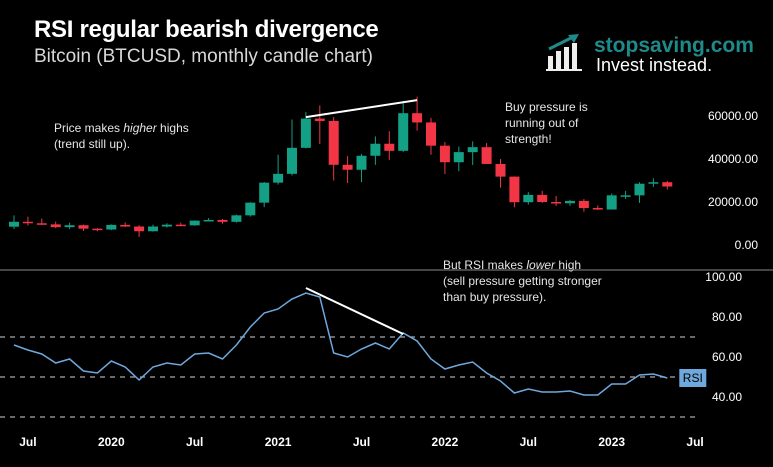  Describe the element at coordinates (485, 265) in the screenshot. I see `note-text: But RSI makes` at that location.